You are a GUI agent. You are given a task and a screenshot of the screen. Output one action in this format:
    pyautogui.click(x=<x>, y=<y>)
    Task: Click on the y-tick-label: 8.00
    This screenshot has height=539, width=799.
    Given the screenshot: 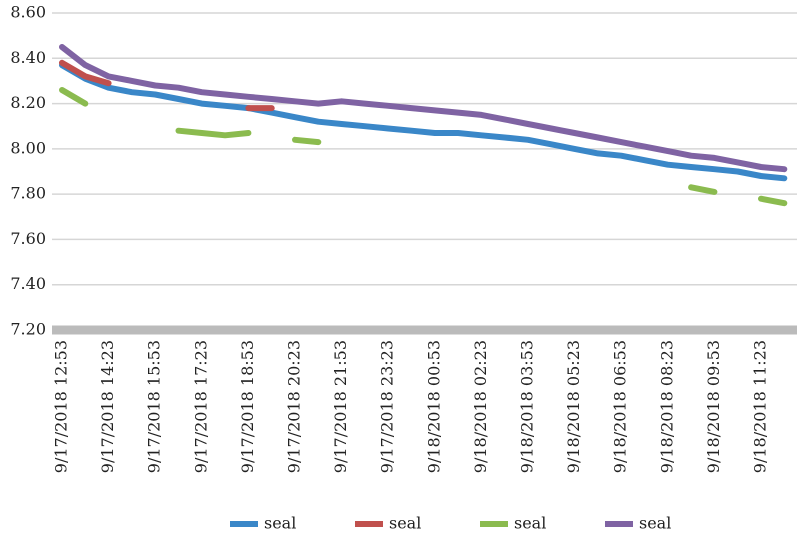 What is the action you would take?
    pyautogui.click(x=28, y=147)
    